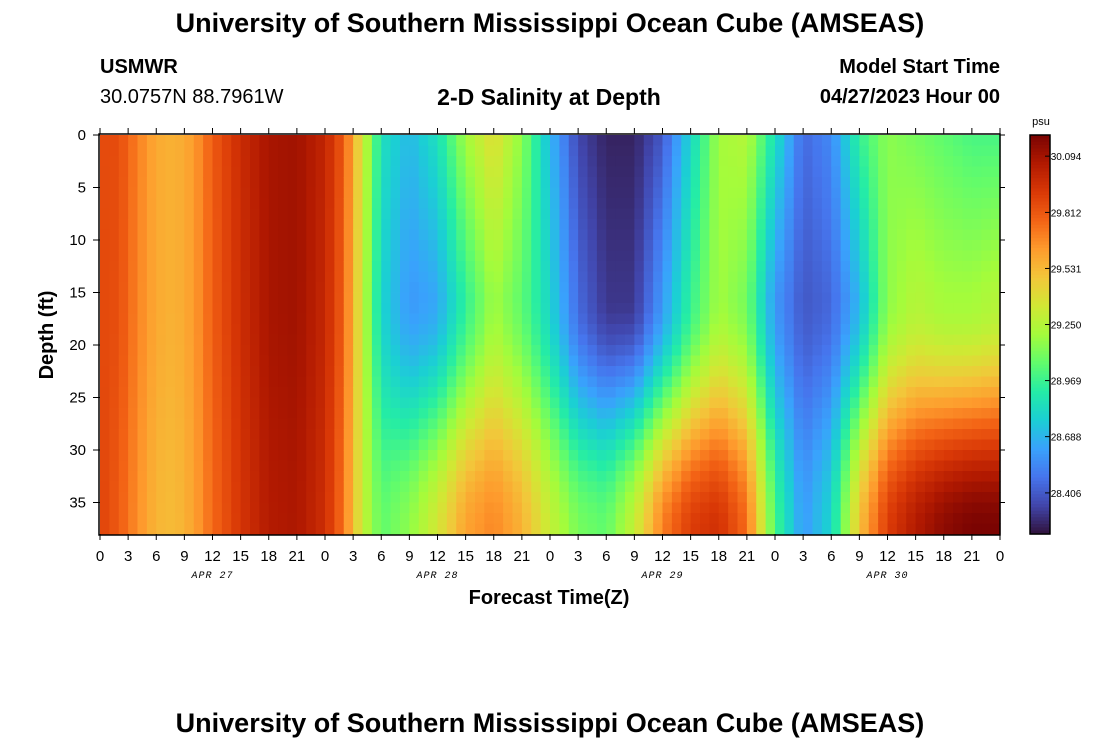  What do you see at coordinates (192, 97) in the screenshot?
I see `station-coordinates: 30.0757N 88.7961W` at bounding box center [192, 97].